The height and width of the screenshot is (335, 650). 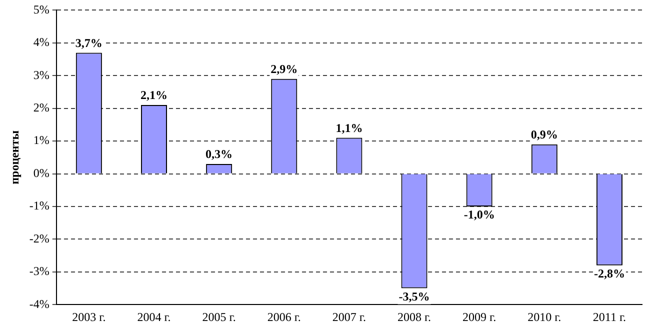 I want to click on x-tick-label: 2006 г., so click(x=284, y=317).